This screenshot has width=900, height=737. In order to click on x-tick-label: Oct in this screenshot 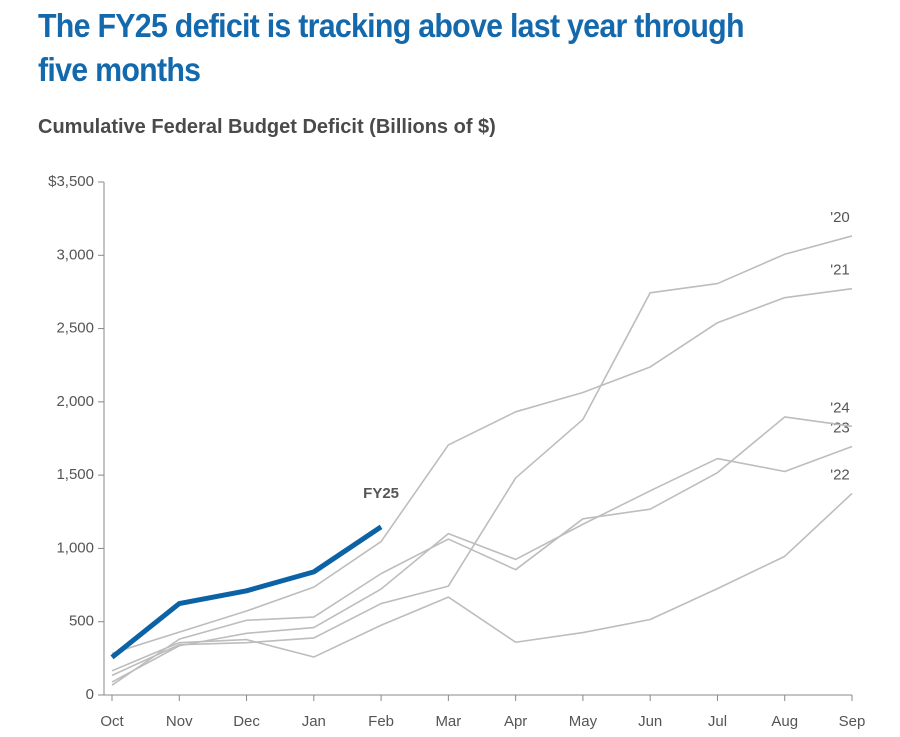, I will do `click(112, 721)`.